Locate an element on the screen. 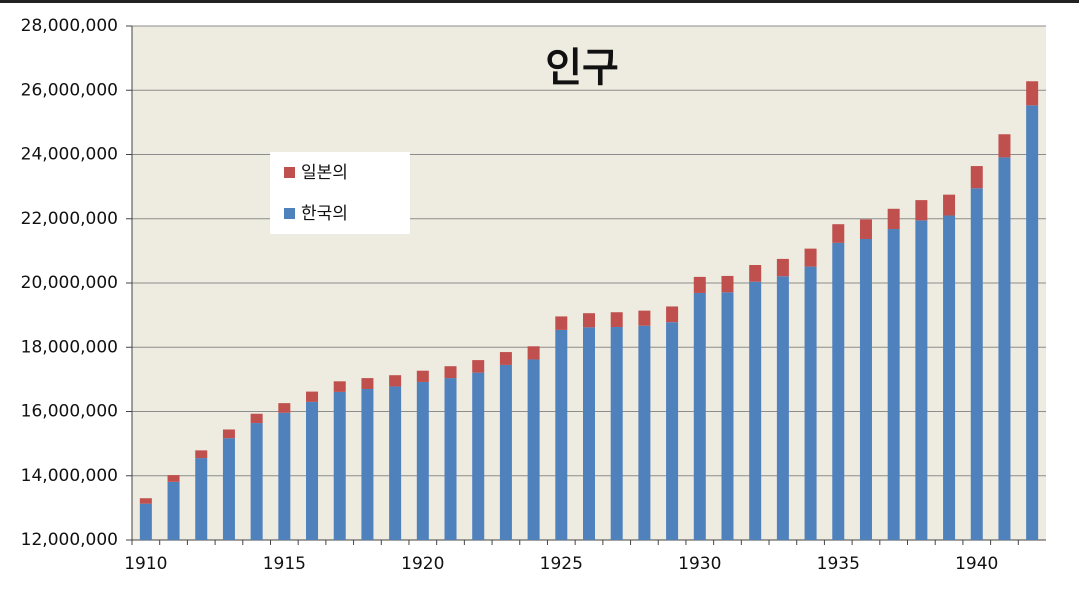 The width and height of the screenshot is (1079, 591). legend-label: 한국의 is located at coordinates (324, 214).